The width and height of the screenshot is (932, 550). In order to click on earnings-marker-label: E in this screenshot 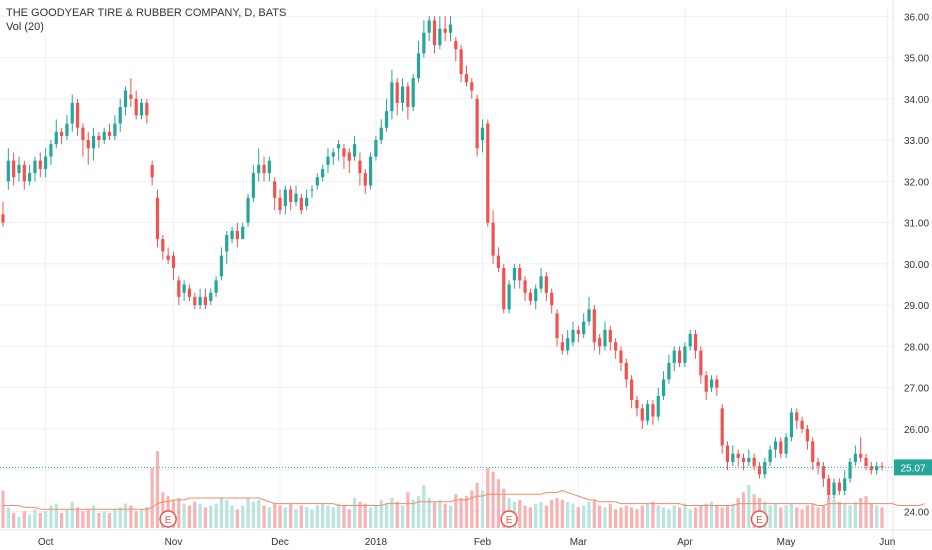, I will do `click(759, 520)`.